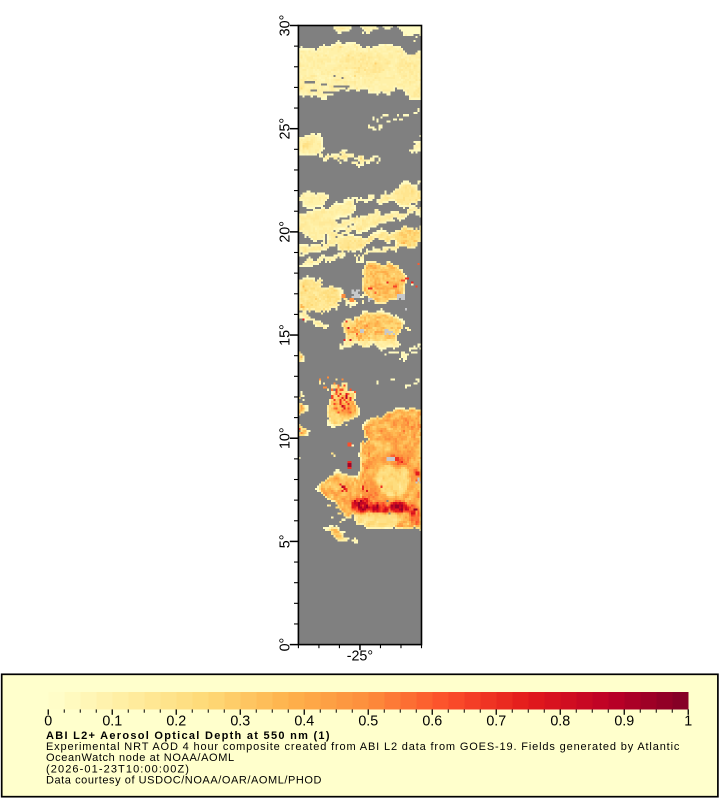 This screenshot has height=800, width=720. What do you see at coordinates (496, 722) in the screenshot?
I see `svg-text: 0.7` at bounding box center [496, 722].